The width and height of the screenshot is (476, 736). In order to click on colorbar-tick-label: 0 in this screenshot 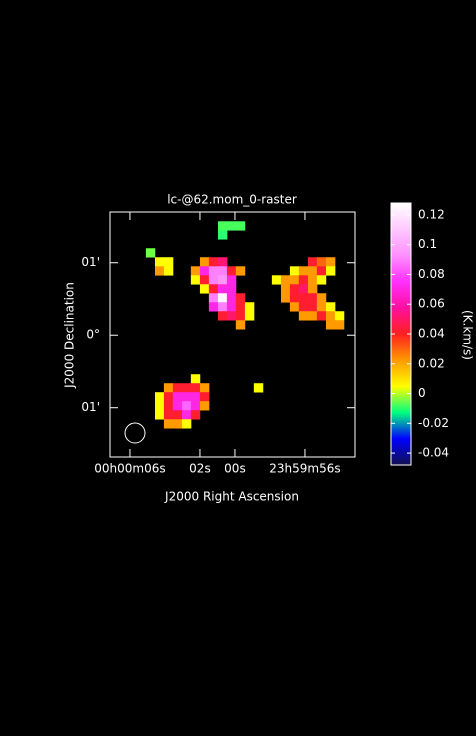, I will do `click(422, 393)`.